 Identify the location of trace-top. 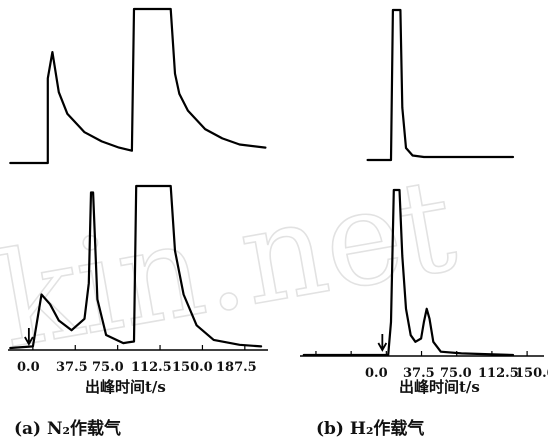
(440, 85).